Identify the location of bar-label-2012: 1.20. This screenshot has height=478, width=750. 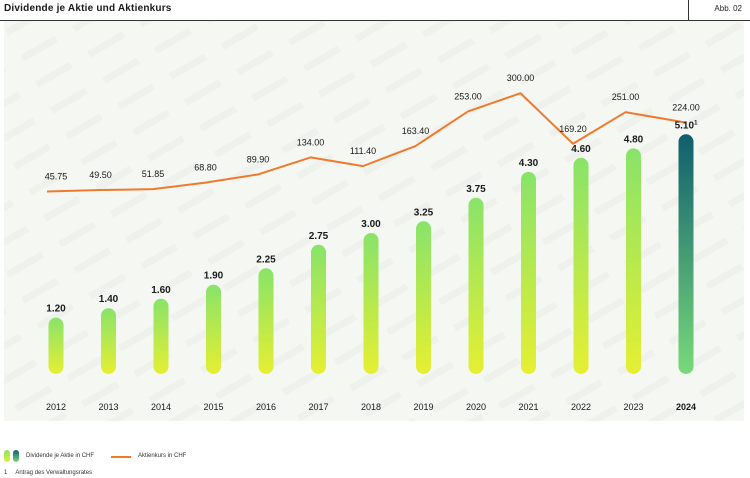
(56, 309).